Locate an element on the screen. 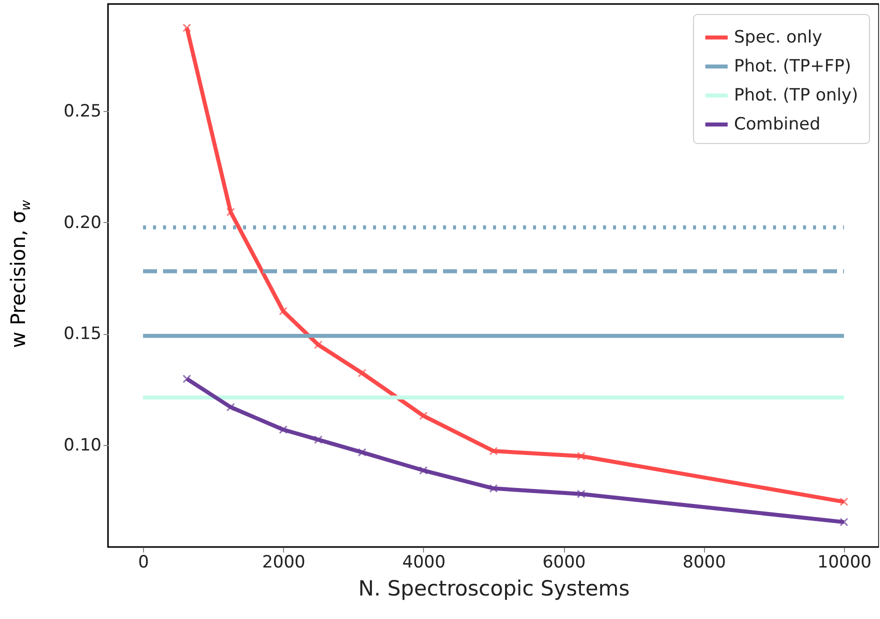 This screenshot has height=619, width=880. legend-label: Spec. only is located at coordinates (778, 38).